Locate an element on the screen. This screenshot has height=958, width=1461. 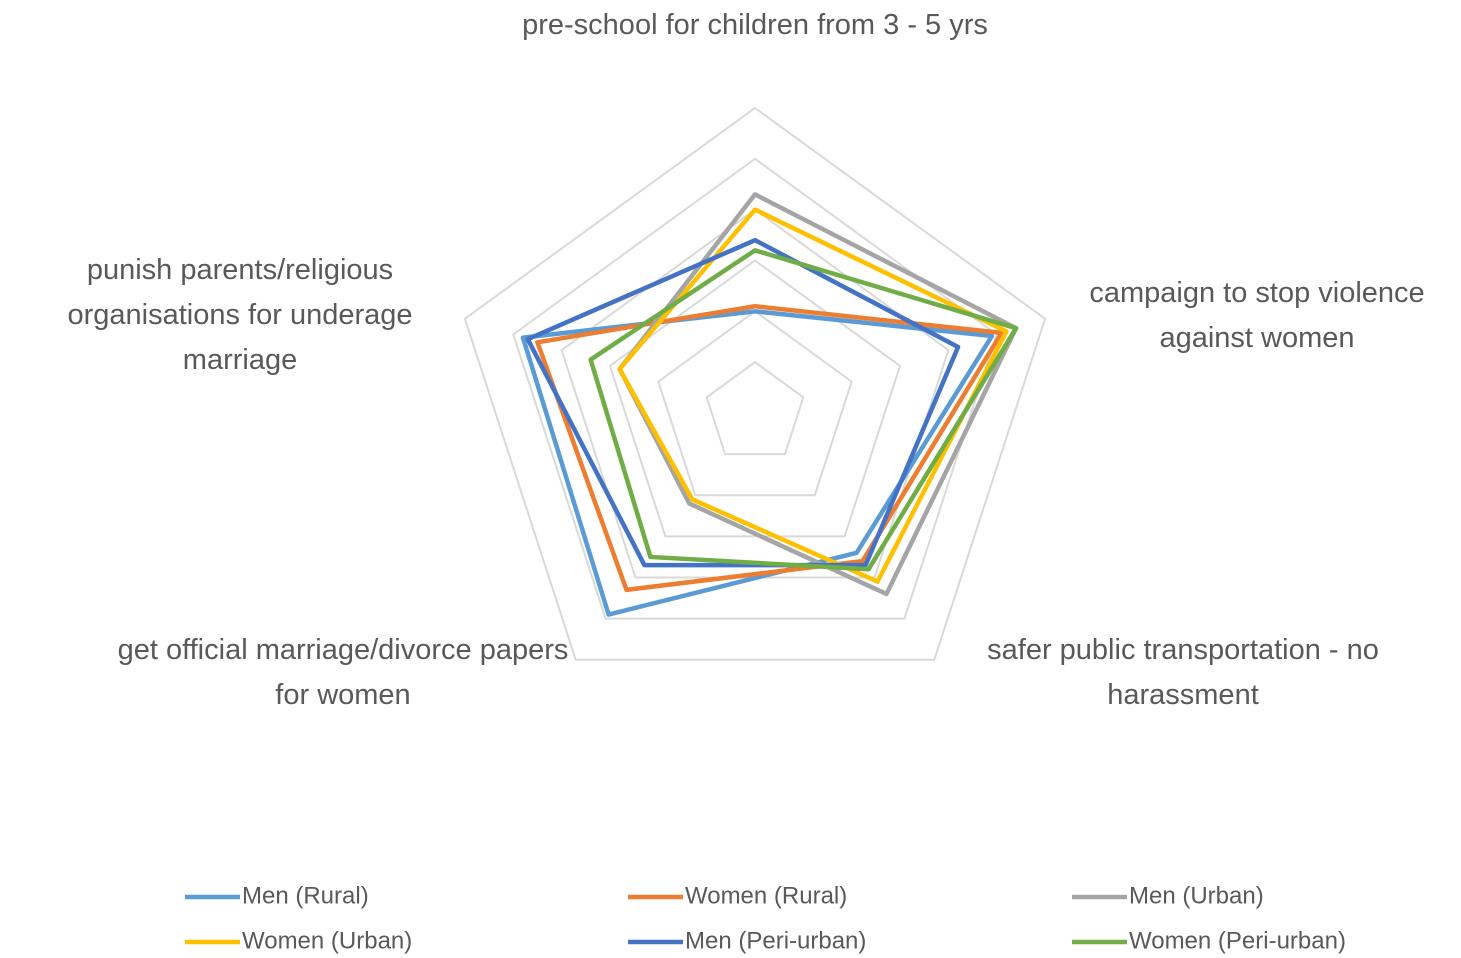
category-label: pre-school for children from 3 - 5 yrs is located at coordinates (755, 25).